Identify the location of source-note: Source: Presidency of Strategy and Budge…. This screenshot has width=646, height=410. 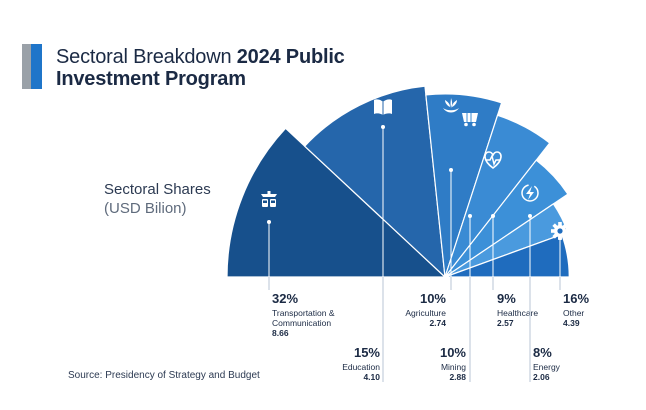
(164, 375).